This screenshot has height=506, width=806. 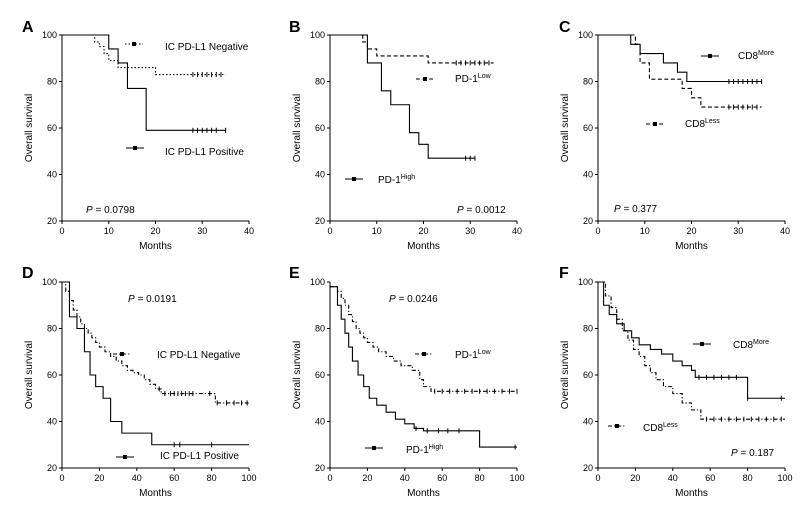 What do you see at coordinates (756, 453) in the screenshot?
I see `p-value-number: = 0.187` at bounding box center [756, 453].